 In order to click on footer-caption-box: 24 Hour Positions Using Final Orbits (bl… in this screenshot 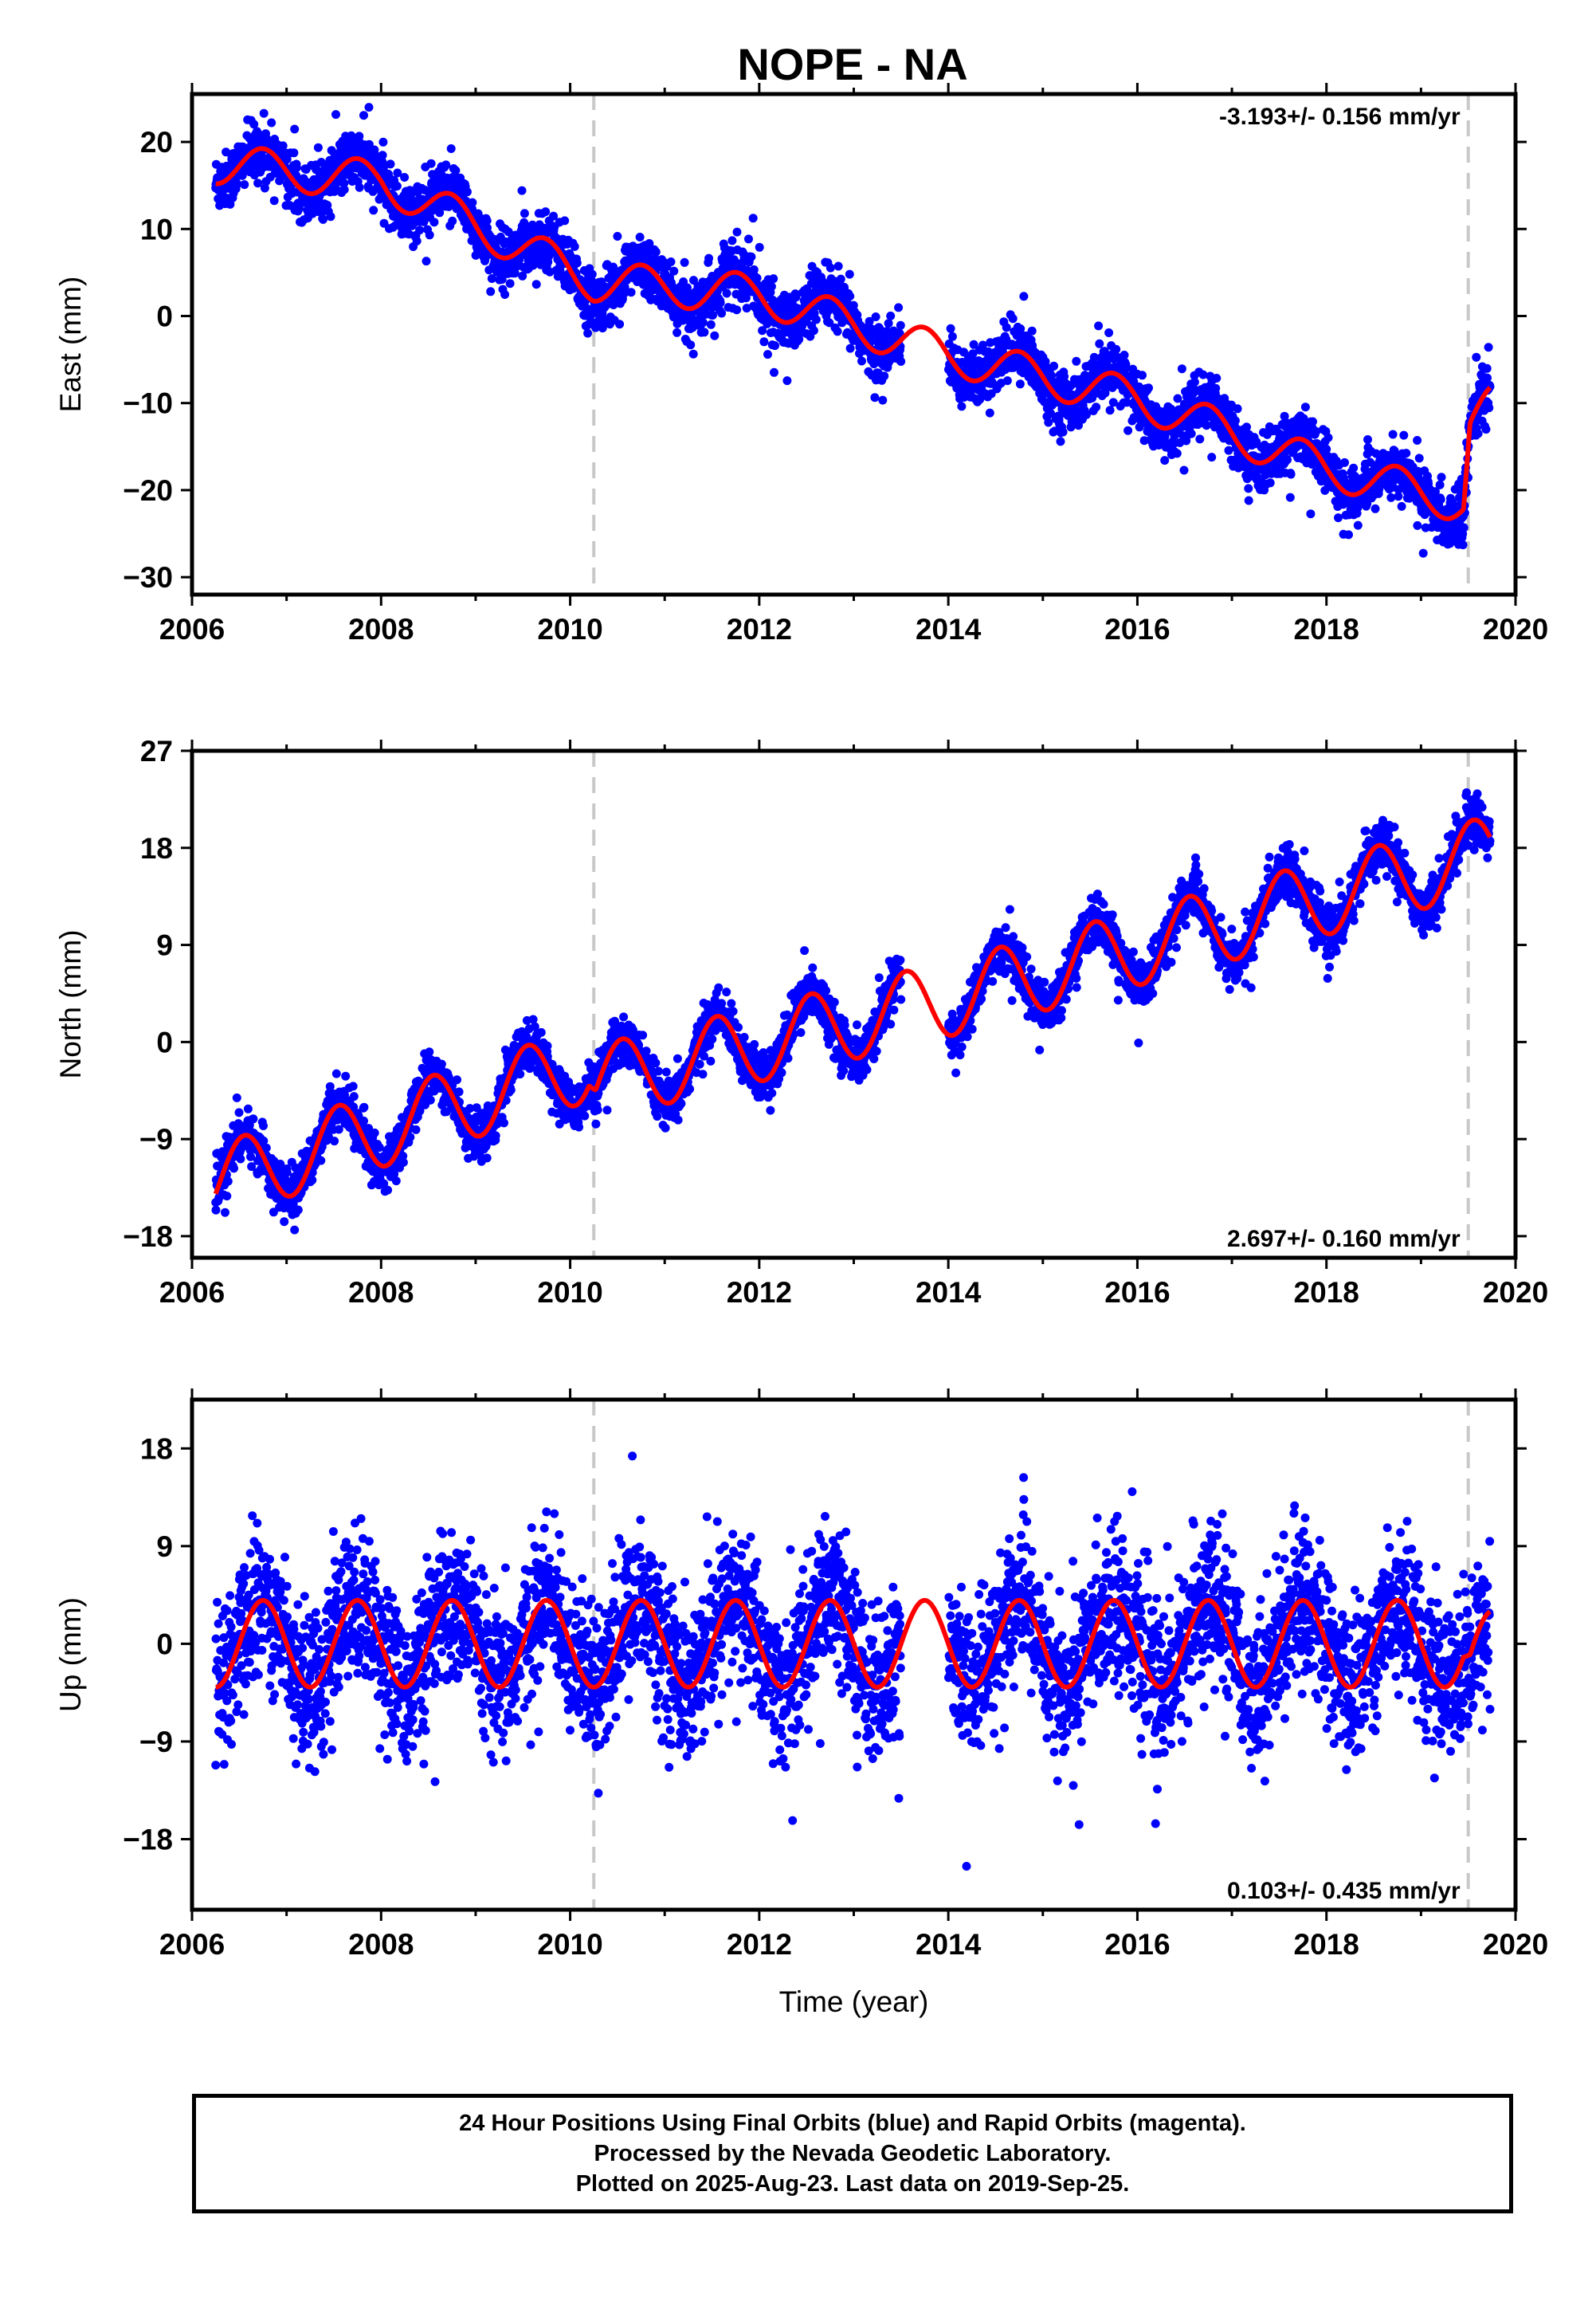, I will do `click(853, 2153)`.